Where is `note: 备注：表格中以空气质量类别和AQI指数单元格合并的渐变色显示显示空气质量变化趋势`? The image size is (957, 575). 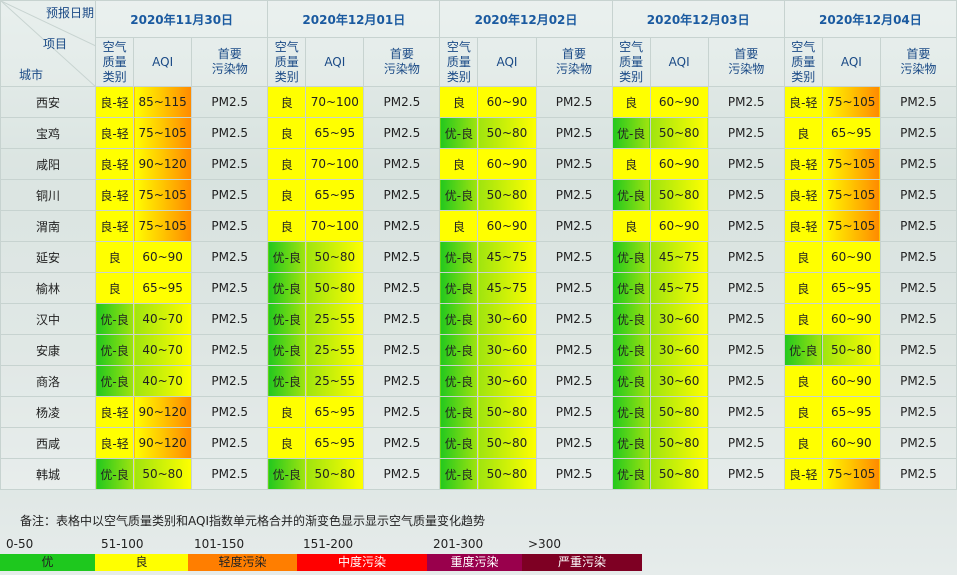 note: 备注：表格中以空气质量类别和AQI指数单元格合并的渐变色显示显示空气质量变化趋势 is located at coordinates (252, 521).